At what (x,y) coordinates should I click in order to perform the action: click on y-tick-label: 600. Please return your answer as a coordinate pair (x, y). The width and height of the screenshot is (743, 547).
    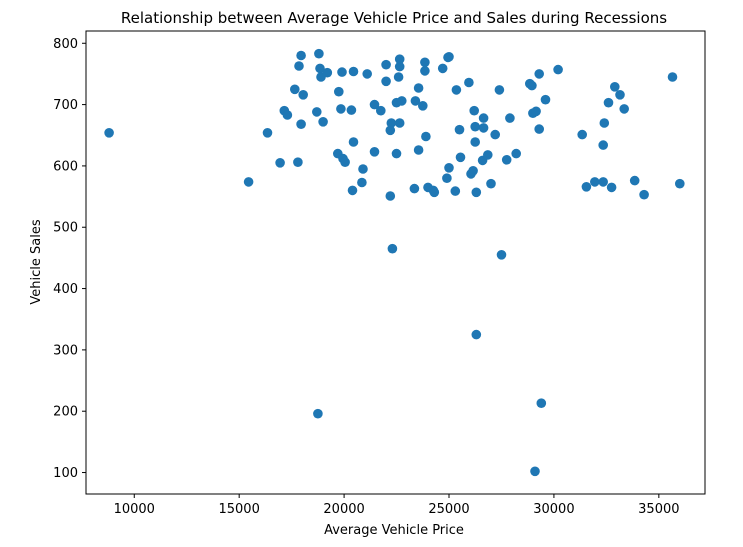
    Looking at the image, I should click on (65, 166).